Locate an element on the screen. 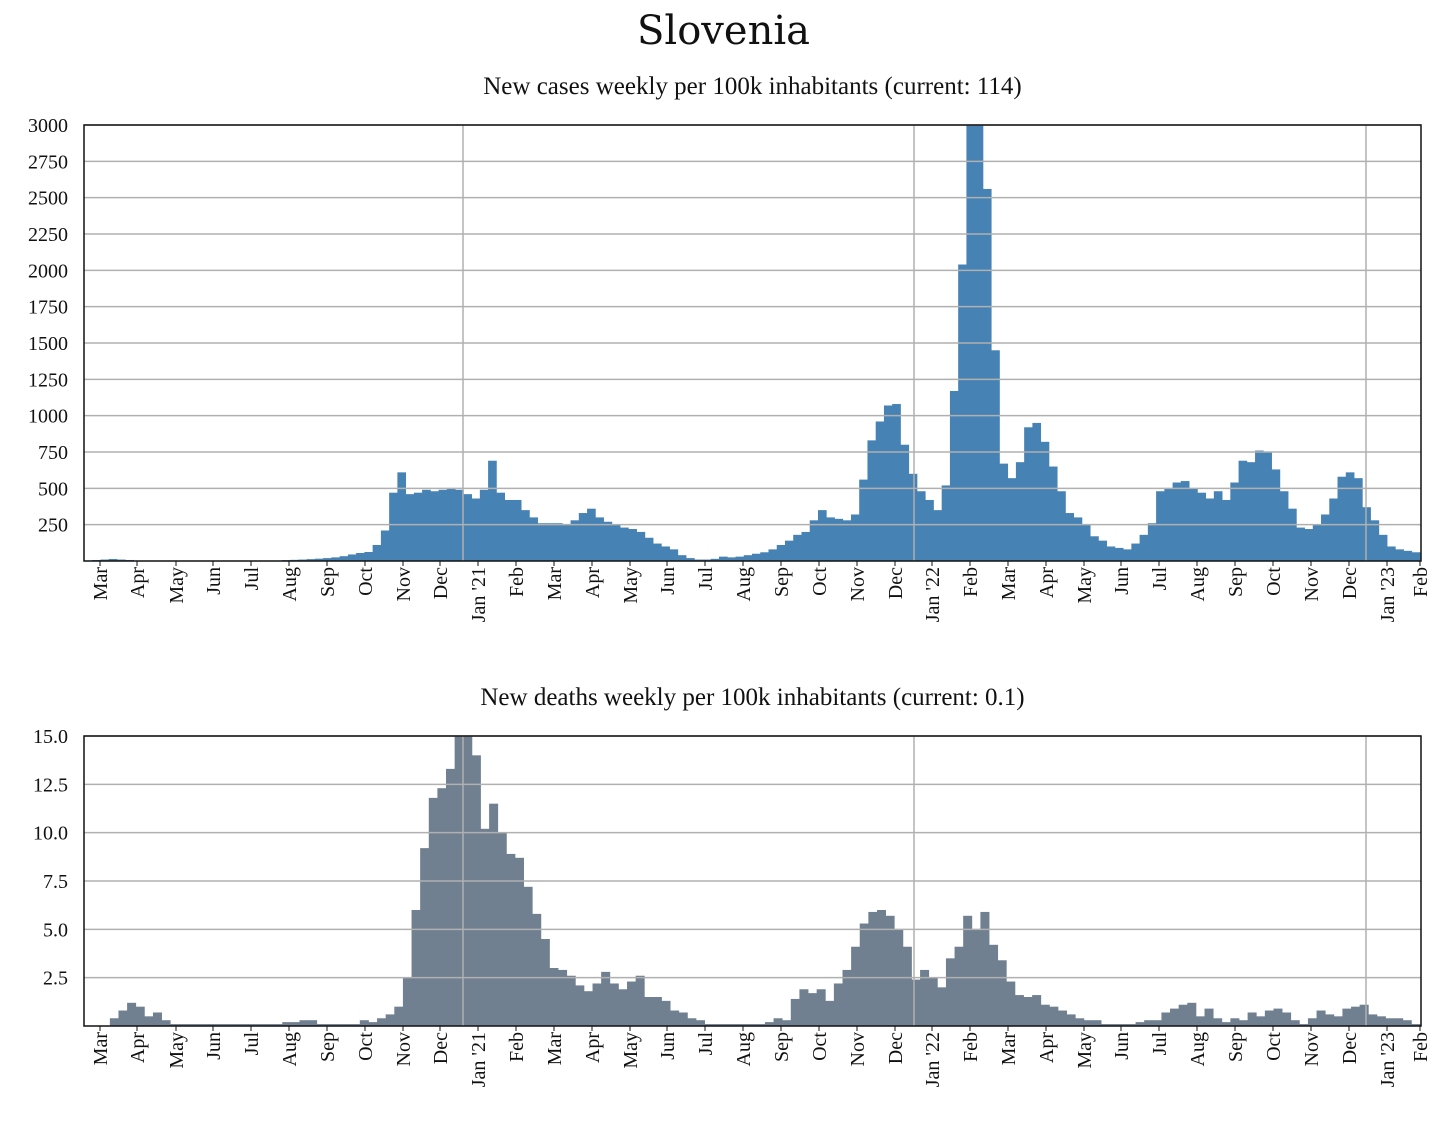 This screenshot has height=1129, width=1447. deaths-xtick-label: Apr is located at coordinates (593, 1047).